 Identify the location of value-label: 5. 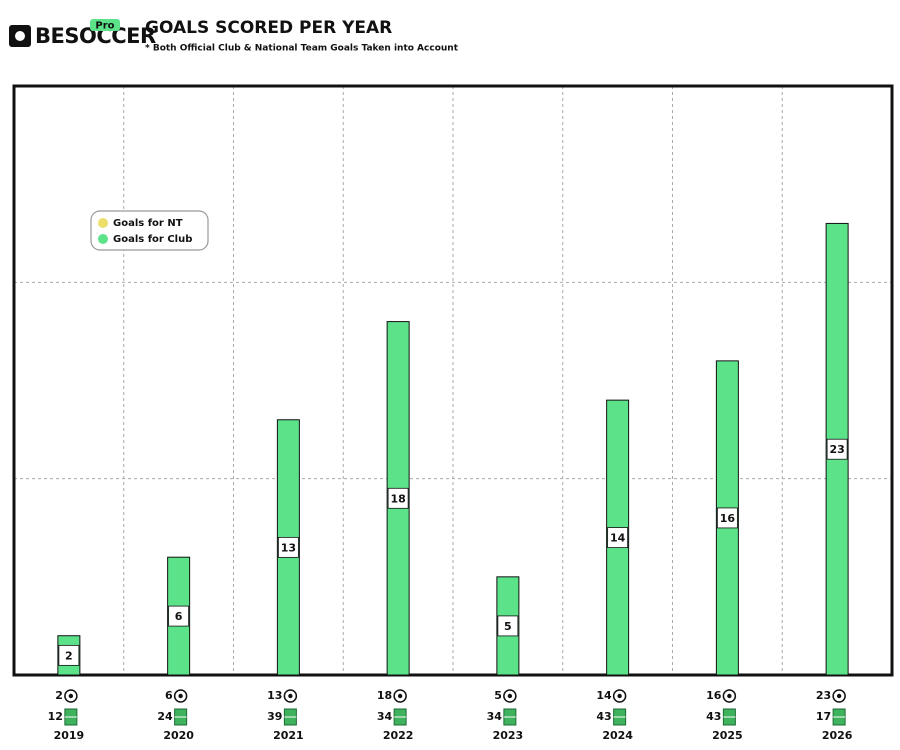
(508, 626).